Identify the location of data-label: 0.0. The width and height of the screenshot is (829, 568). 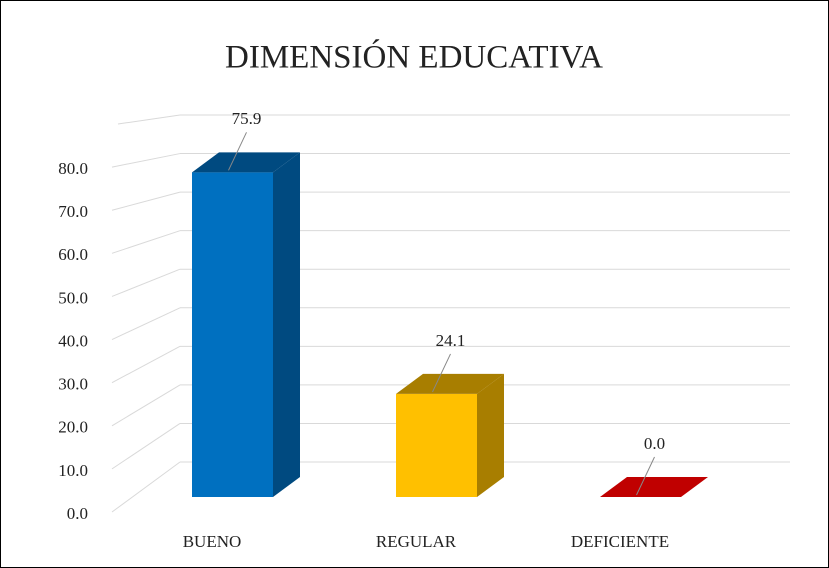
(654, 443).